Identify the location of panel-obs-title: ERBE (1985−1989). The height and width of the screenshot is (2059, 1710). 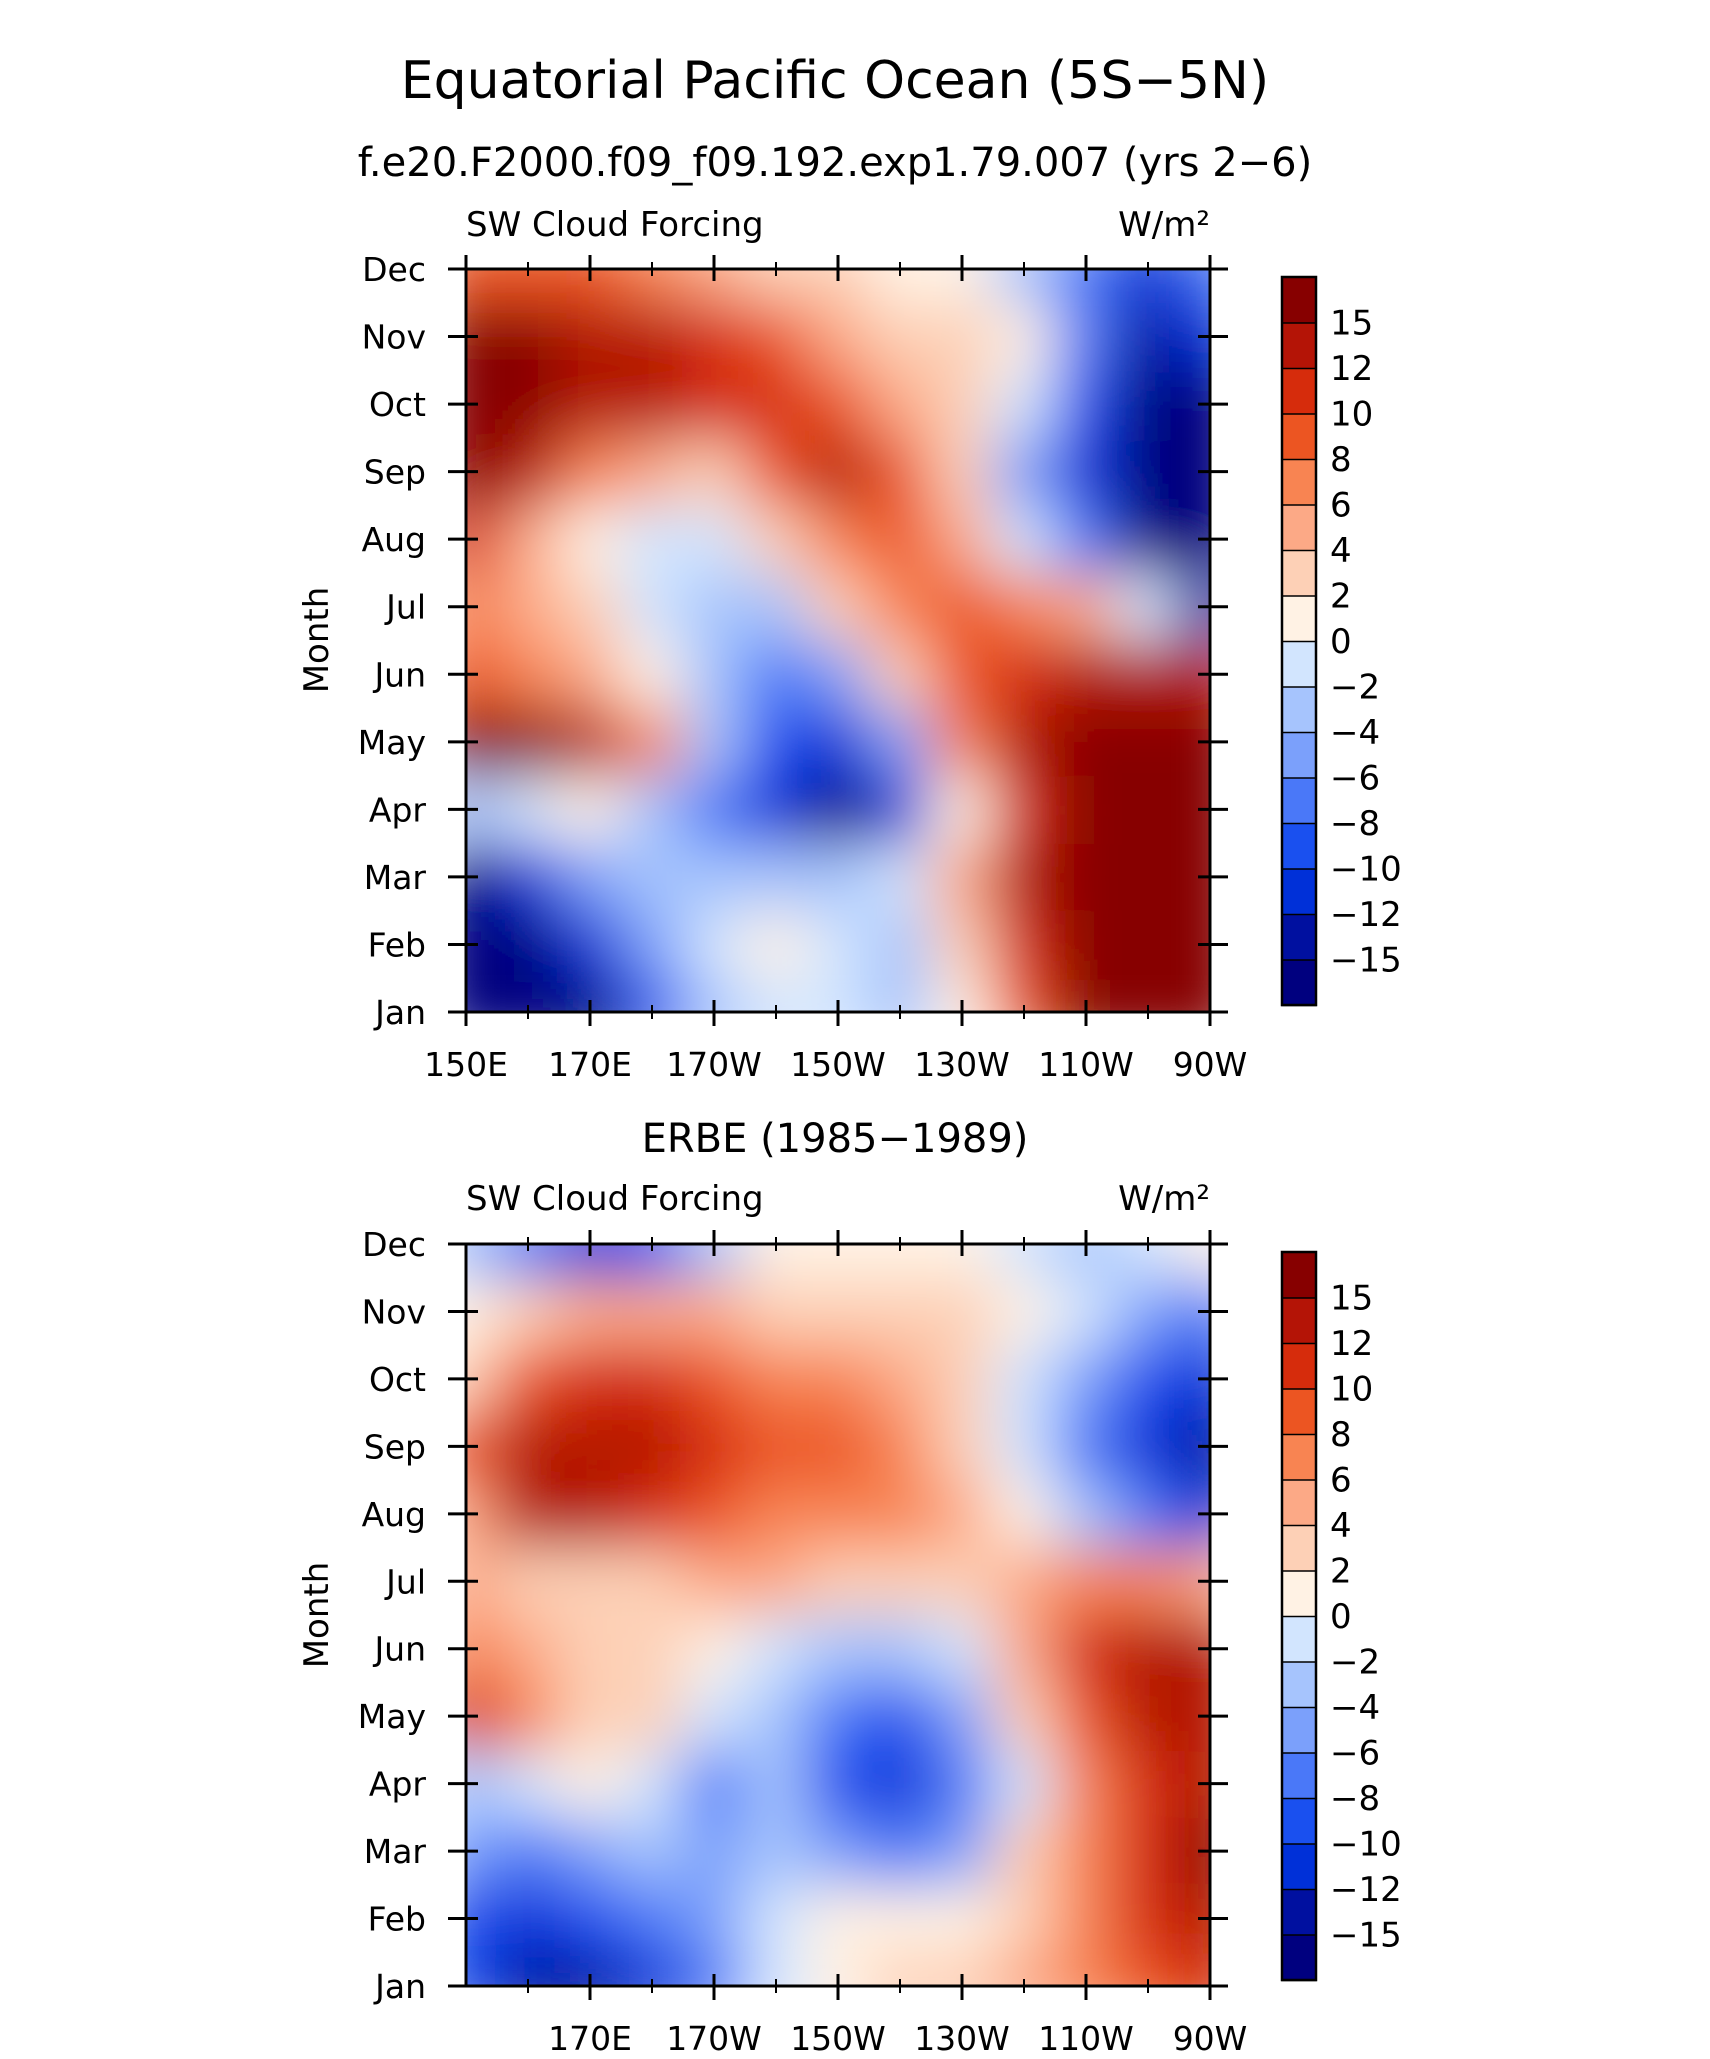
(835, 1139).